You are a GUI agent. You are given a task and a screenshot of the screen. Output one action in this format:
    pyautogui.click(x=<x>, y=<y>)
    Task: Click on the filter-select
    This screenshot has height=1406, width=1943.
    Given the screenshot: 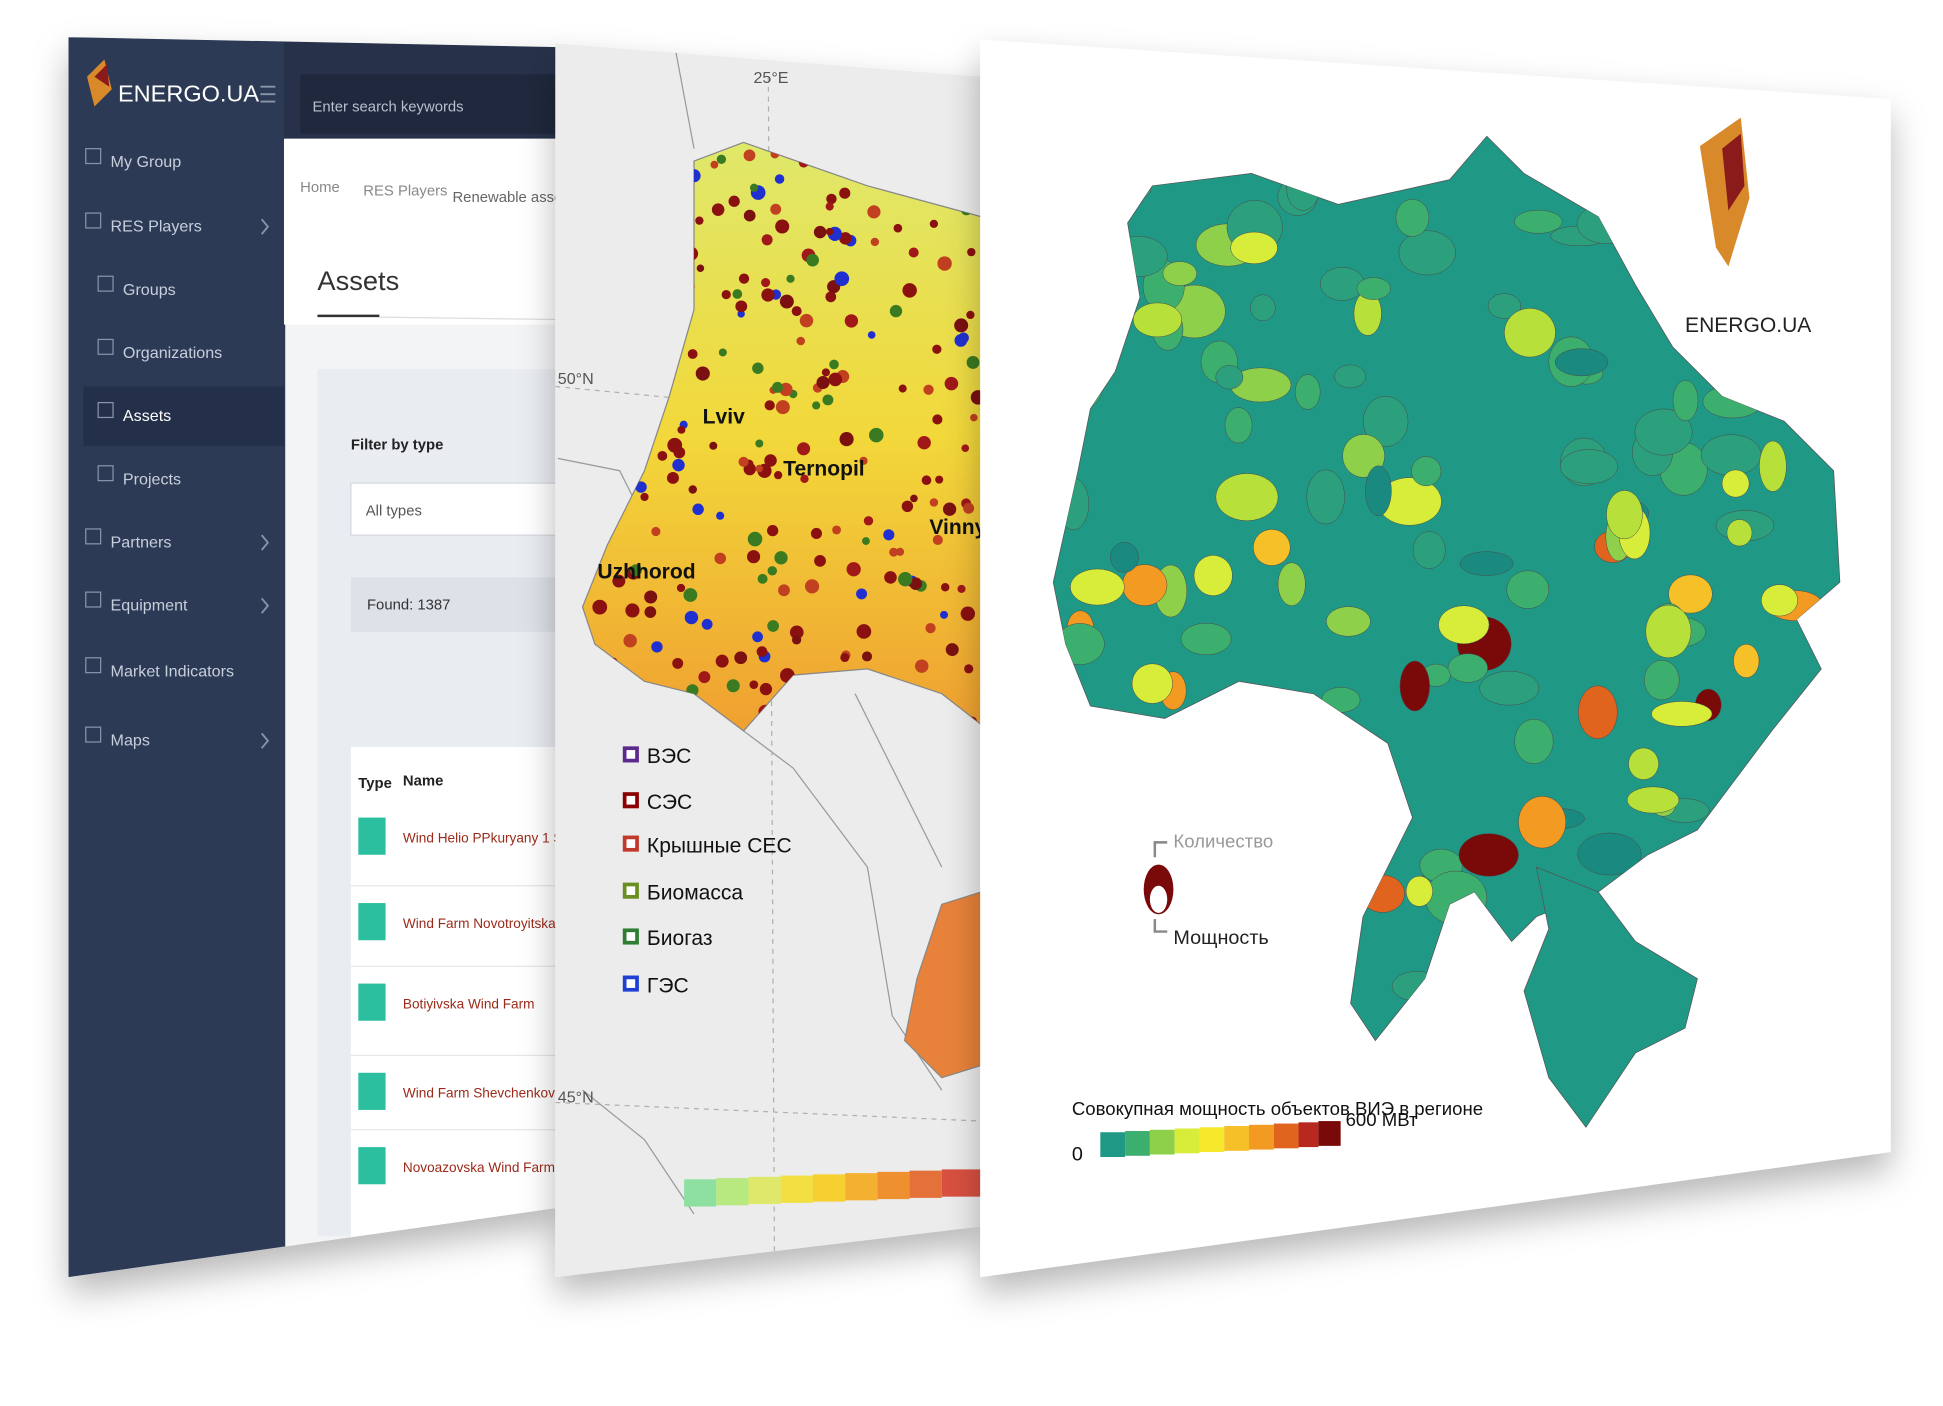 What is the action you would take?
    pyautogui.click(x=459, y=509)
    